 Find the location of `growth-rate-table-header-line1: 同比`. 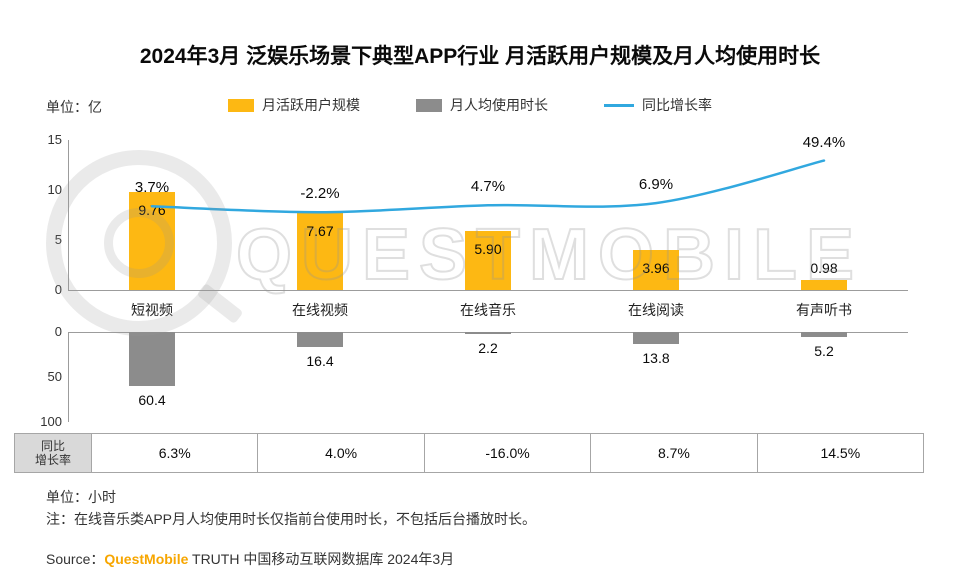

growth-rate-table-header-line1: 同比 is located at coordinates (52, 445).